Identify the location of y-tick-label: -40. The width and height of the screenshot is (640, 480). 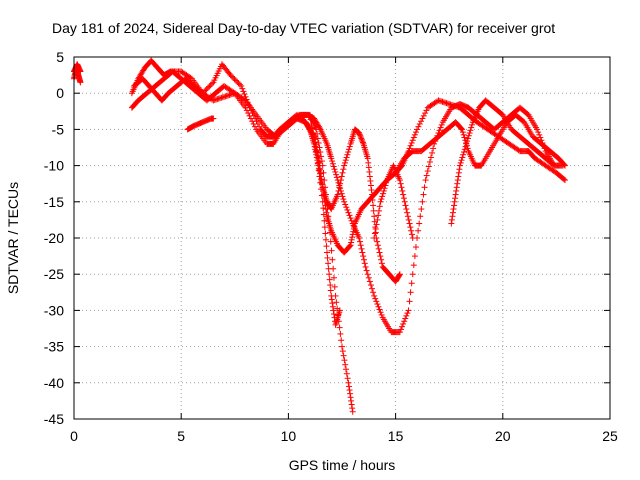
(54, 383).